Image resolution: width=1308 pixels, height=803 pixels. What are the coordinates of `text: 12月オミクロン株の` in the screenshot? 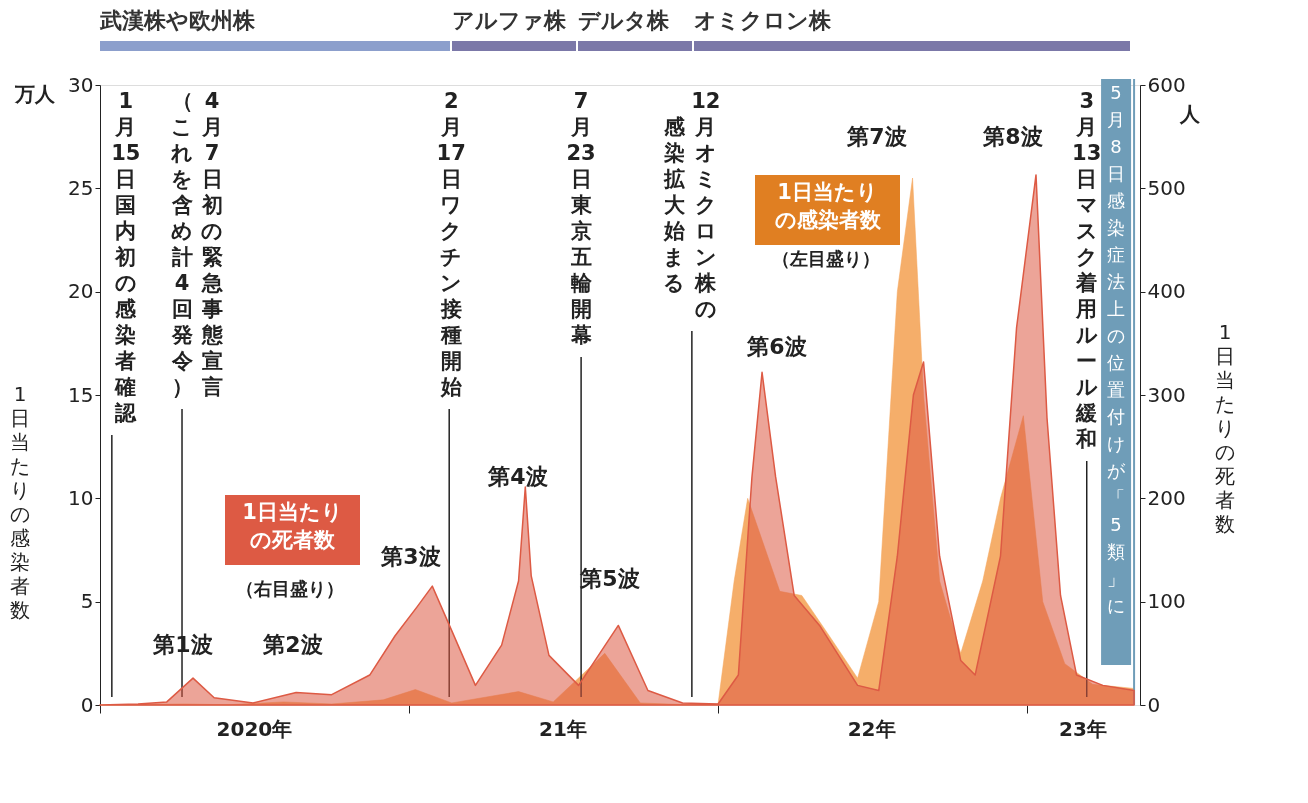 It's located at (706, 205).